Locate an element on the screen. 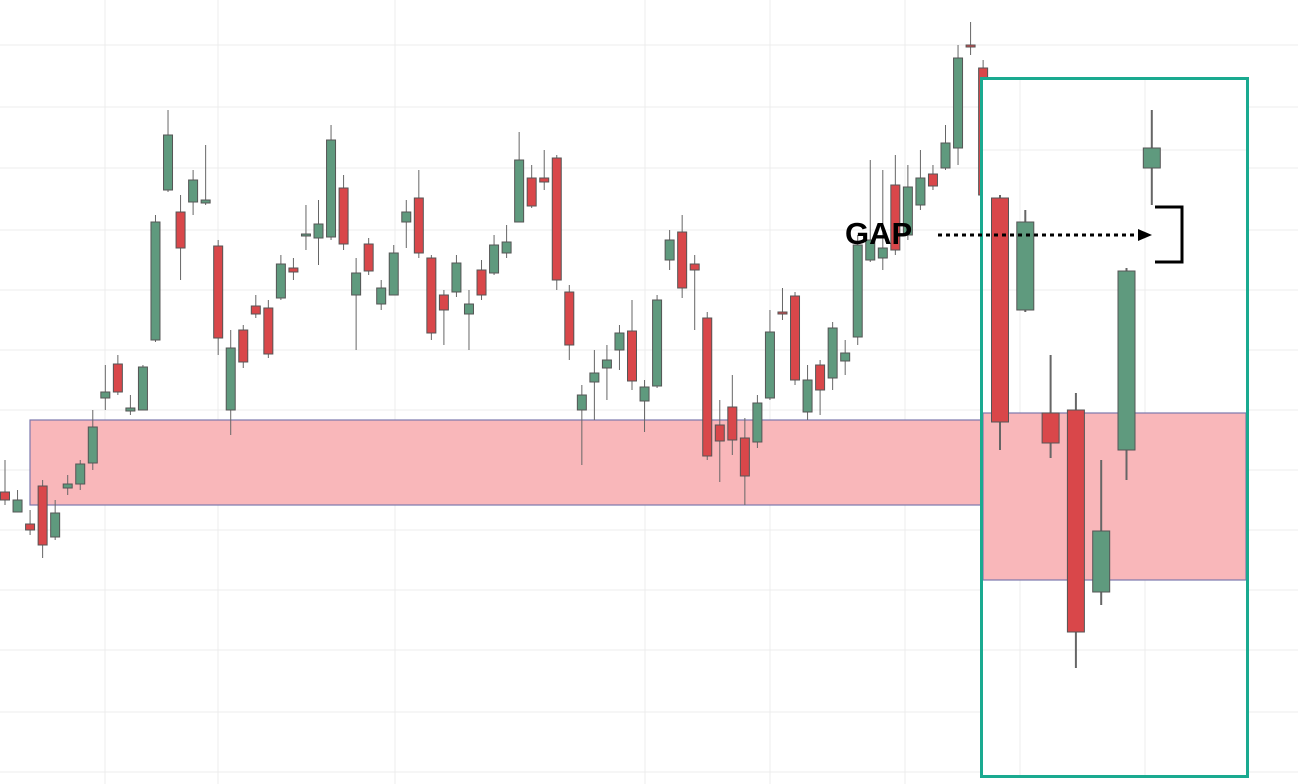 This screenshot has width=1298, height=784. gap-arrow-head is located at coordinates (1145, 235).